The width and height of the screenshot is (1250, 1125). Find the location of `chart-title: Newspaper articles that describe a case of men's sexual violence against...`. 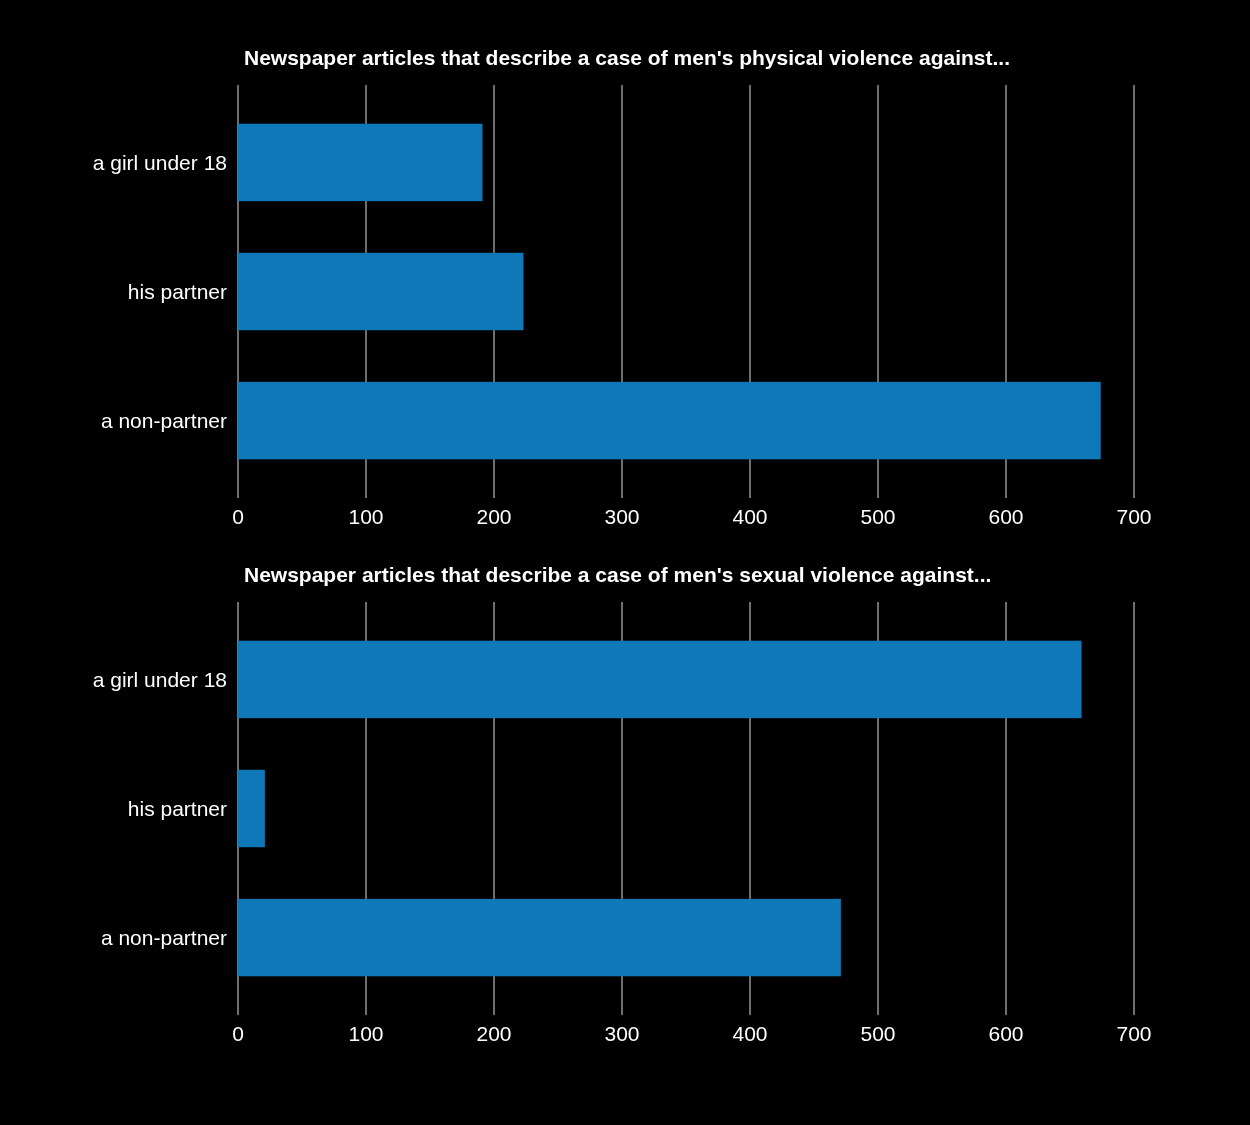

chart-title: Newspaper articles that describe a case of men's sexual violence against... is located at coordinates (618, 574).